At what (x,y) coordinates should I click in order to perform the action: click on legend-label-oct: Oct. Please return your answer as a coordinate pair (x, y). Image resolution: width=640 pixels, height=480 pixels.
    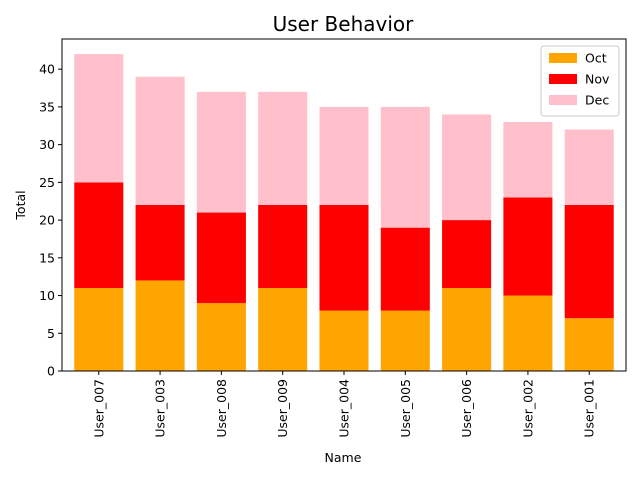
    Looking at the image, I should click on (596, 58).